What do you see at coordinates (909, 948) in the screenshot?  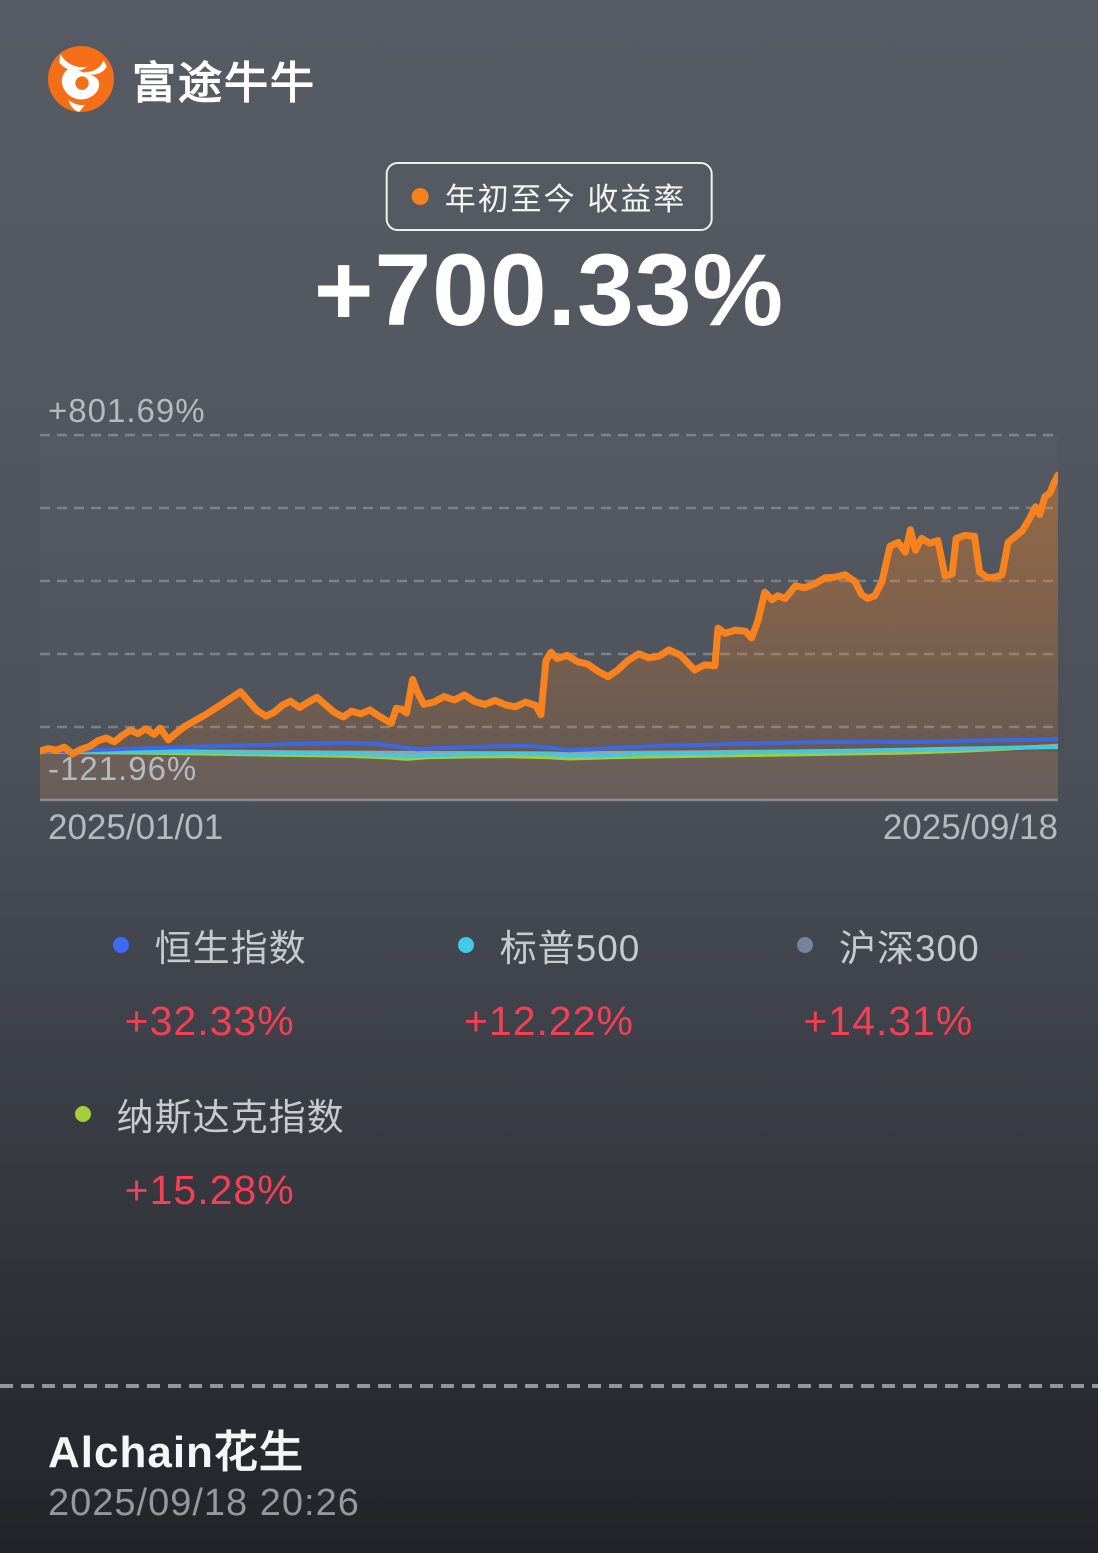 I see `csi300-name: 沪深300` at bounding box center [909, 948].